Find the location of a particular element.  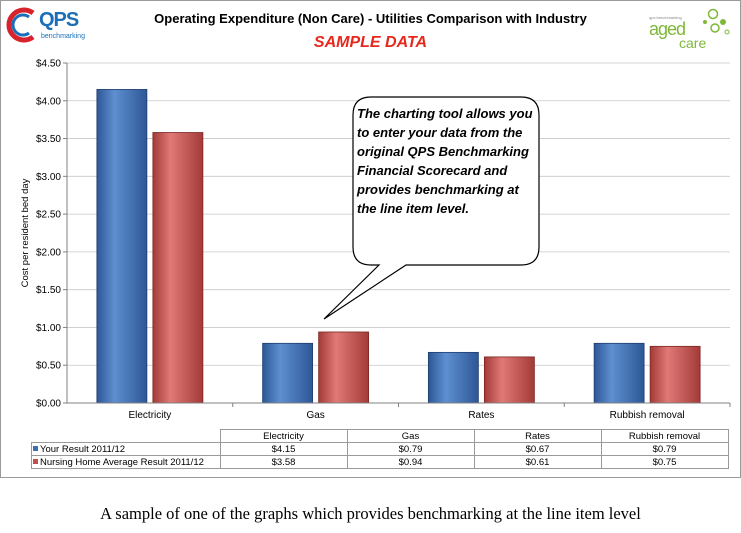

bar-1-rates is located at coordinates (453, 377).